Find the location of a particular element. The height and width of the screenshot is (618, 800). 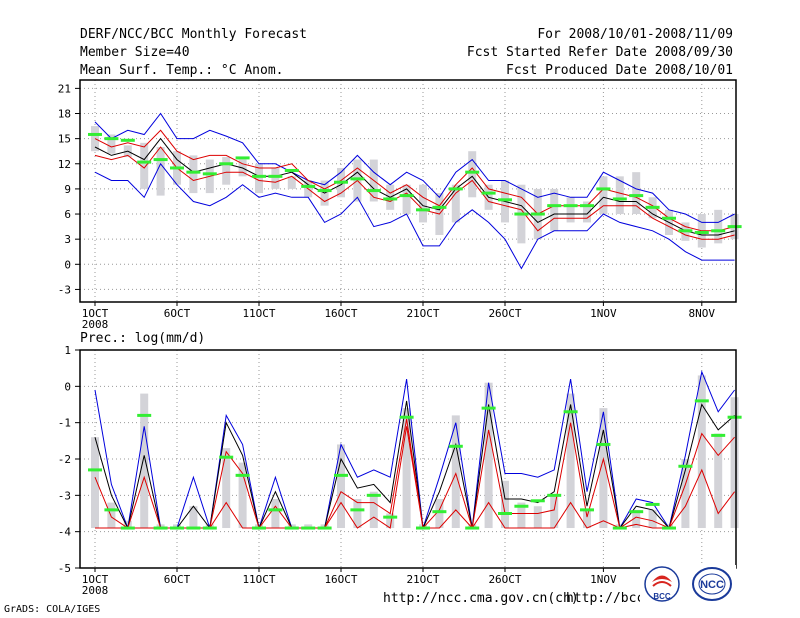

precip-title: Prec.: log(mm/d) is located at coordinates (143, 338).